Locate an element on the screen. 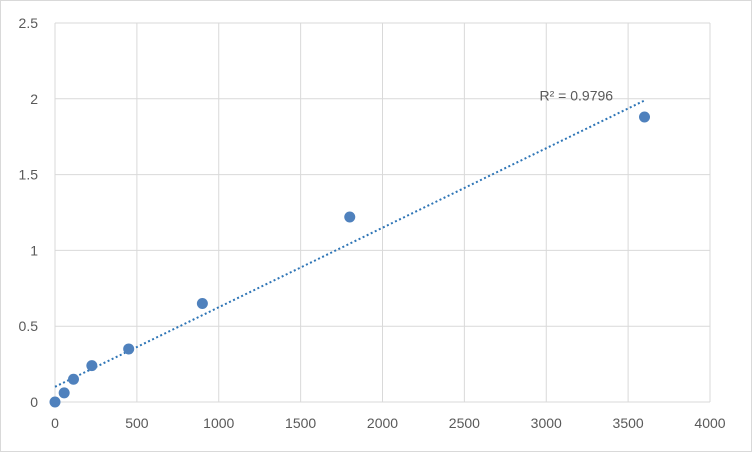 This screenshot has height=452, width=752. y-tick-label: 2 is located at coordinates (34, 99).